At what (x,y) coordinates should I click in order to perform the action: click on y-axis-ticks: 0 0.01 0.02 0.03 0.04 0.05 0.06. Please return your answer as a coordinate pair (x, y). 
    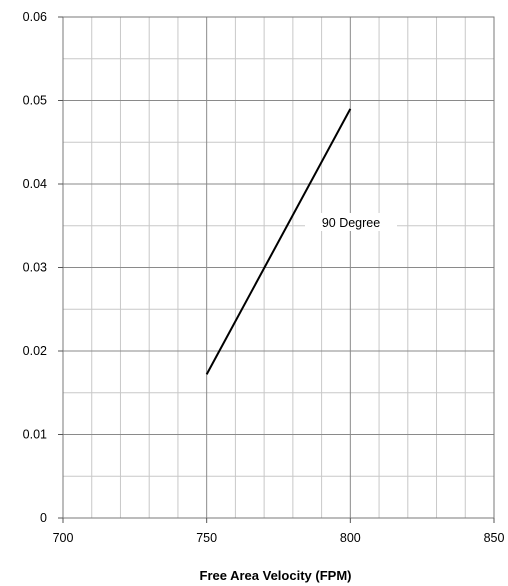
    Looking at the image, I should click on (43, 267).